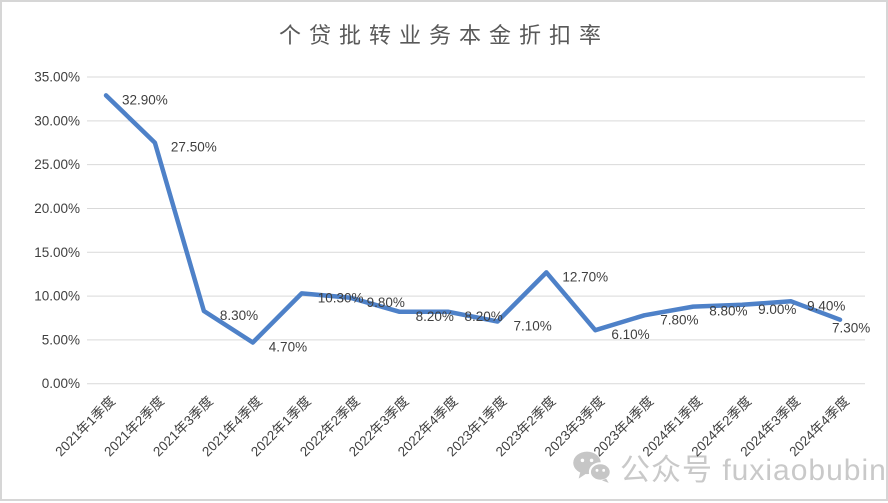  Describe the element at coordinates (777, 309) in the screenshot. I see `data-label: 9.00%` at that location.